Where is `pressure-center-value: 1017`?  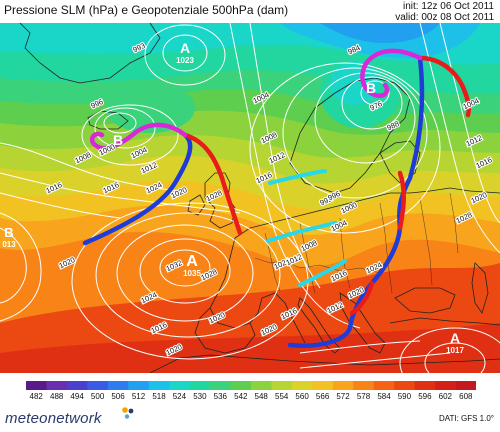 pressure-center-value: 1017 is located at coordinates (455, 350).